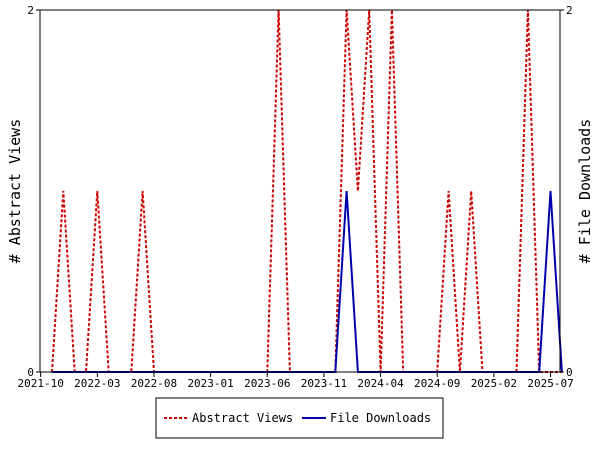  What do you see at coordinates (494, 383) in the screenshot?
I see `x-tick-label: 2025-02` at bounding box center [494, 383].